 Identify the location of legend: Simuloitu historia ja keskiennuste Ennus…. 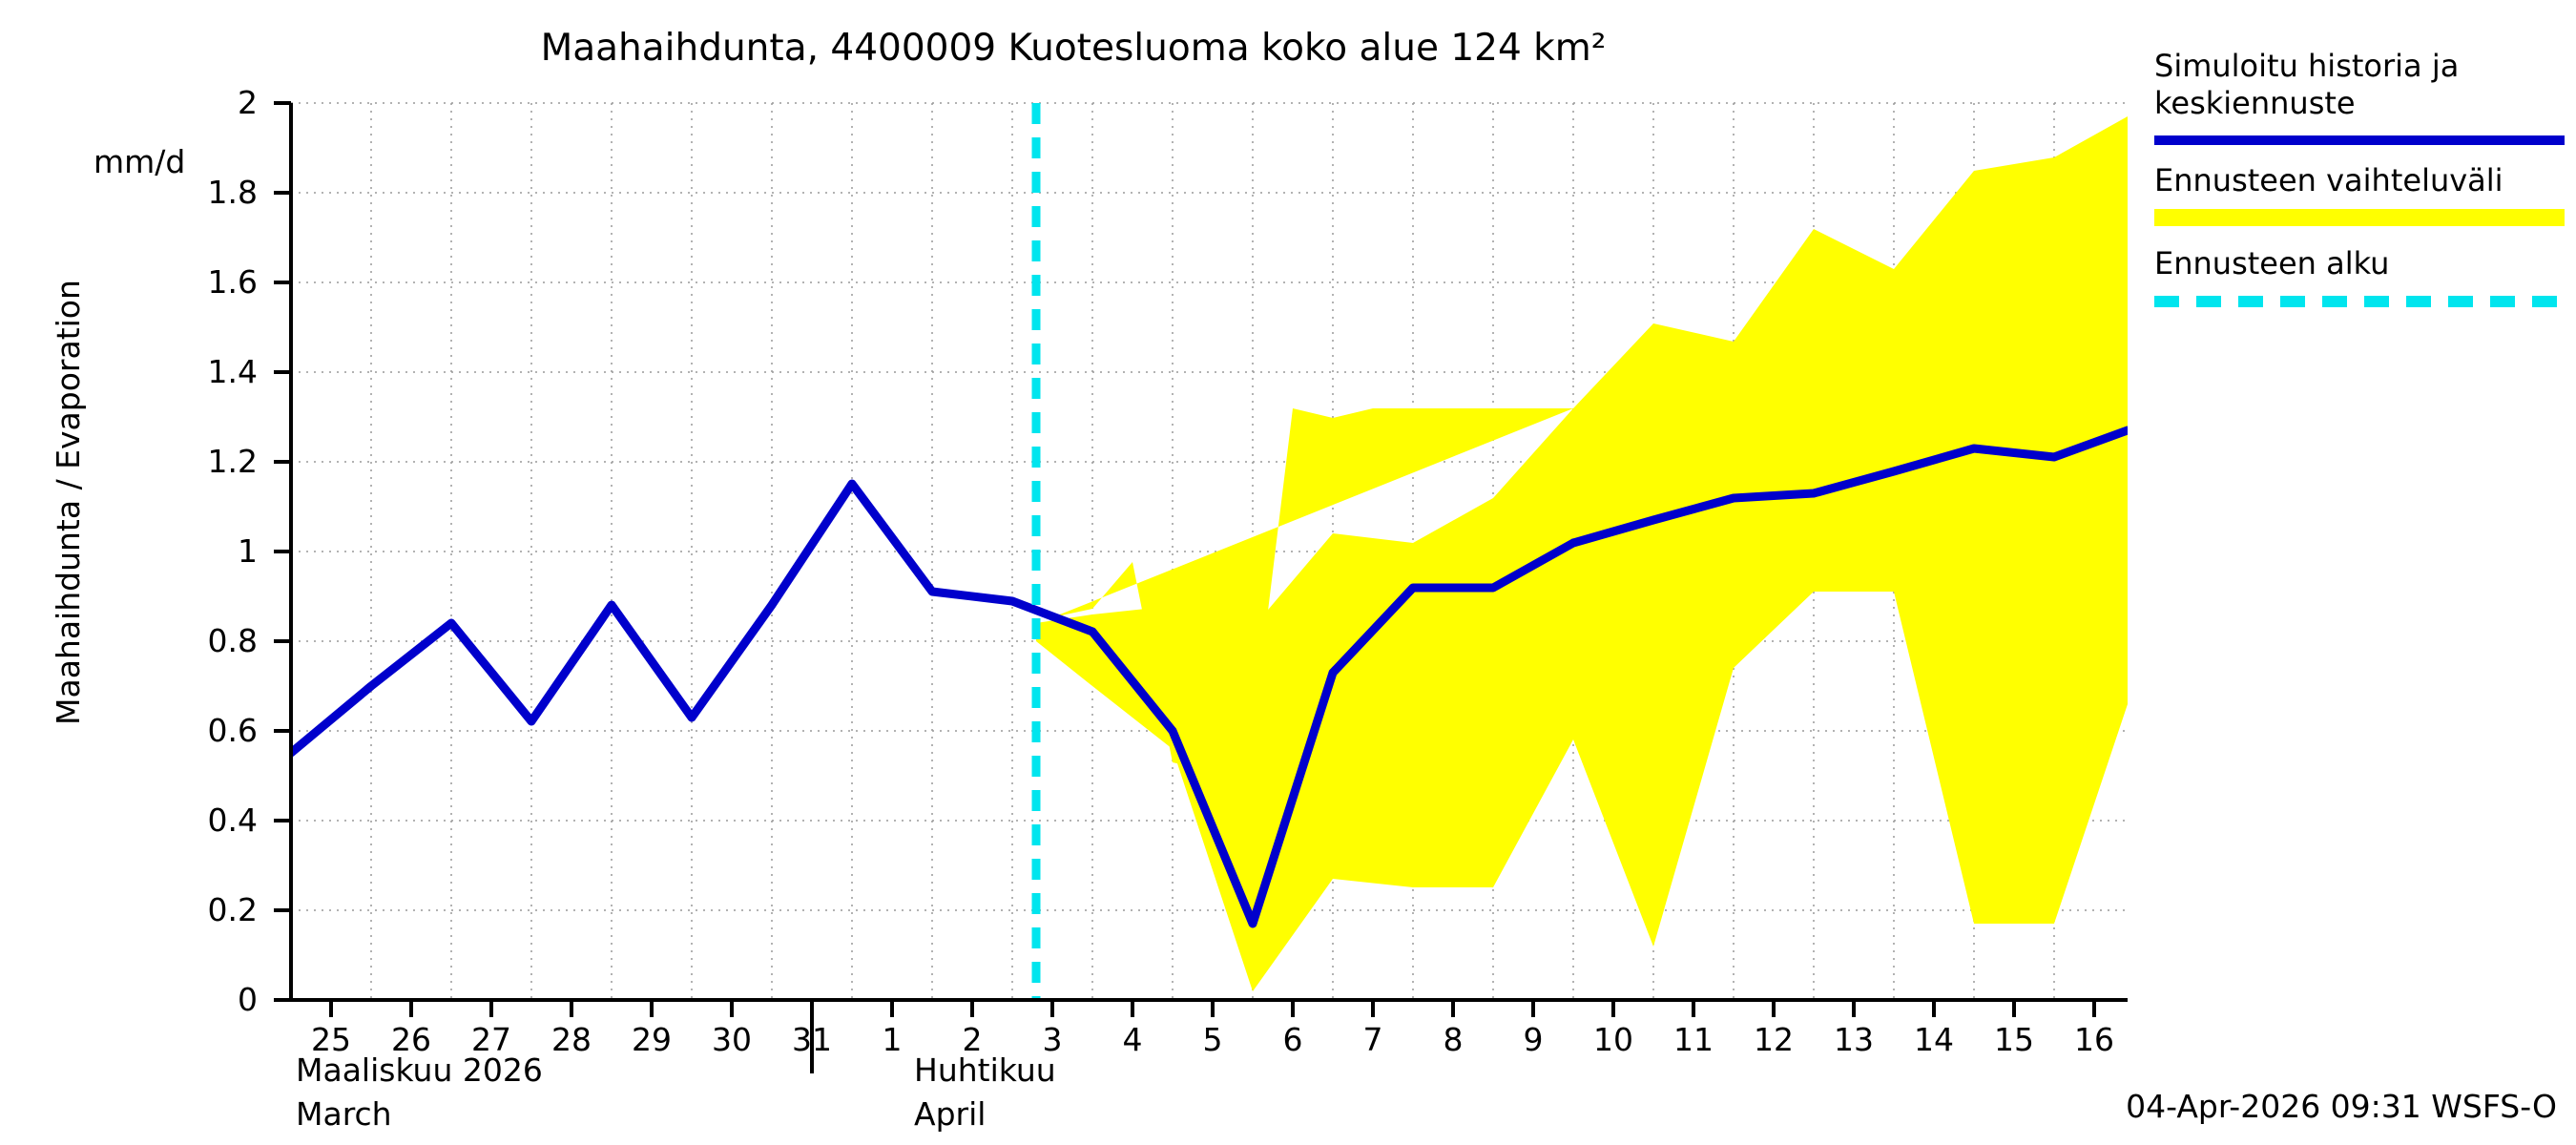
(2359, 185).